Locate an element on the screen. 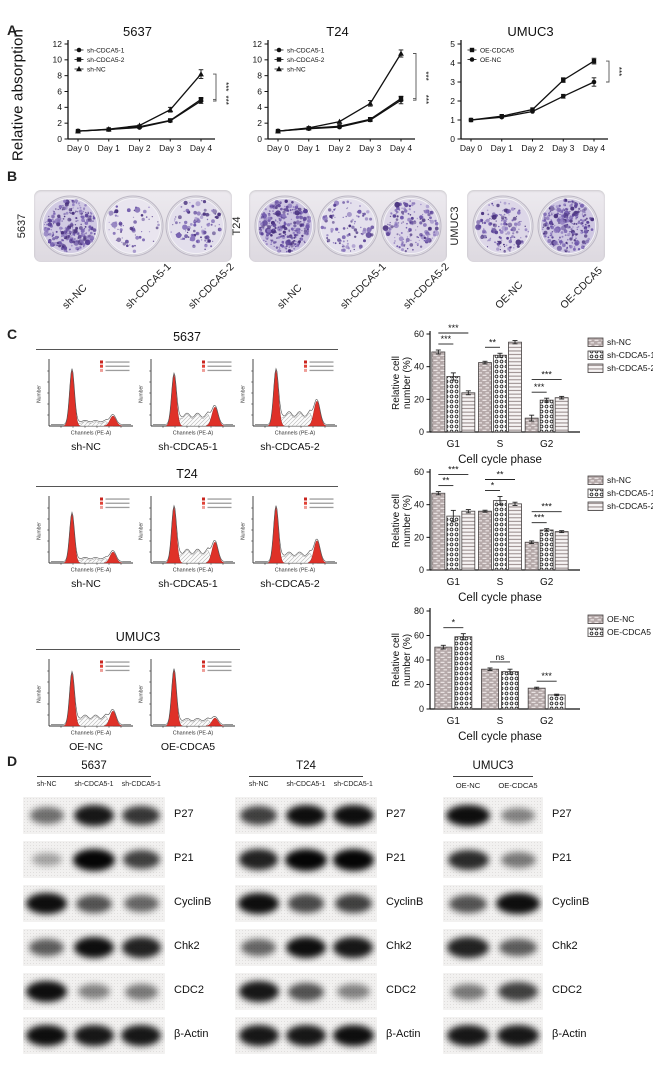 Image resolution: width=653 pixels, height=1067 pixels. wb-lane-labels: sh-NC sh-CDCA5-1 sh-CDCA5-1 is located at coordinates (94, 784).